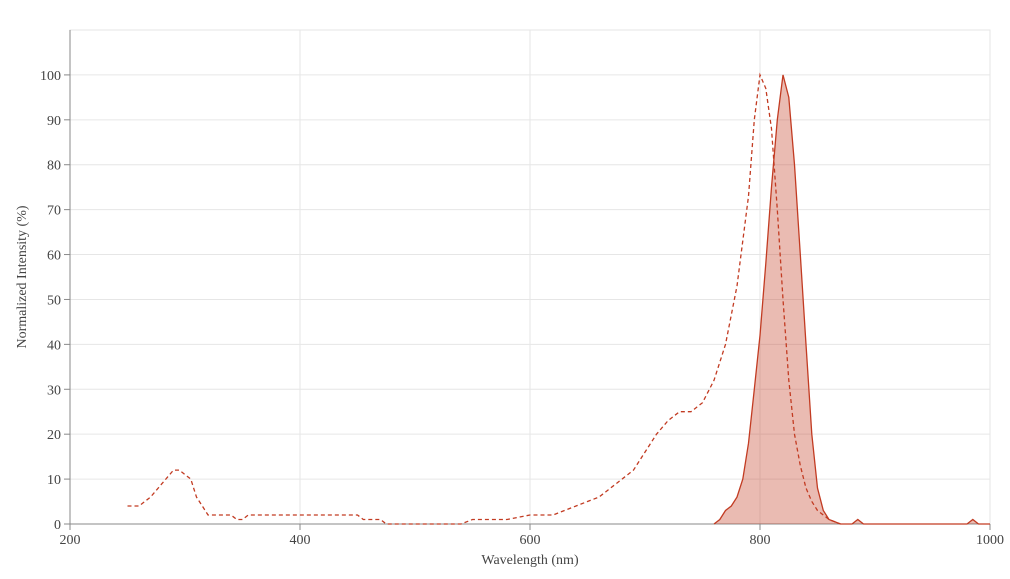 The image size is (1010, 579). What do you see at coordinates (54, 480) in the screenshot?
I see `y-tick-label: 10` at bounding box center [54, 480].